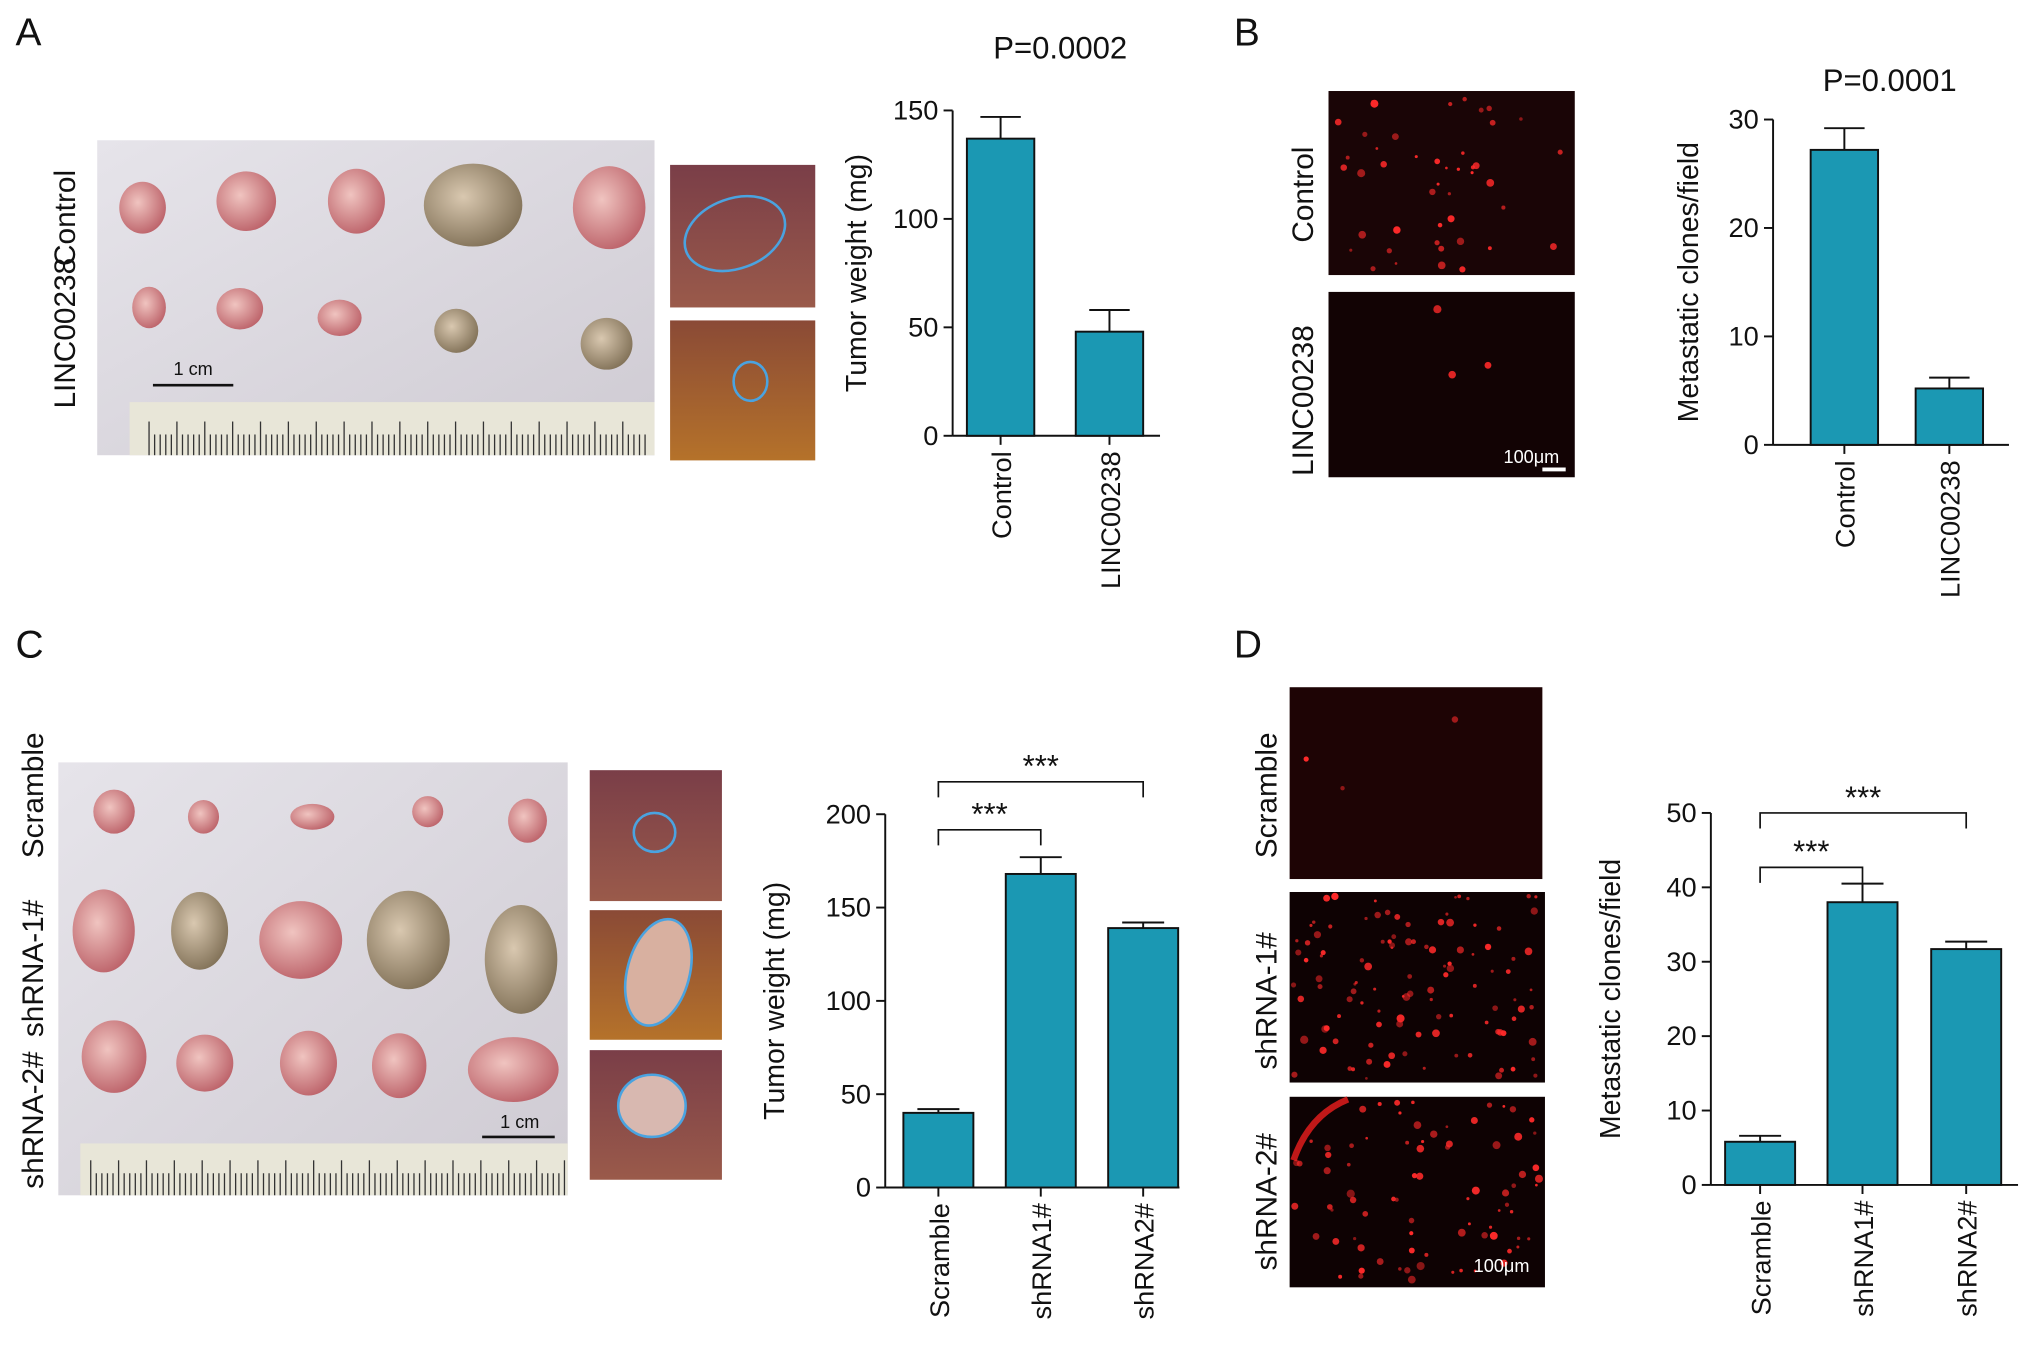 Image resolution: width=2031 pixels, height=1355 pixels. What do you see at coordinates (29, 33) in the screenshot?
I see `panel-label: A` at bounding box center [29, 33].